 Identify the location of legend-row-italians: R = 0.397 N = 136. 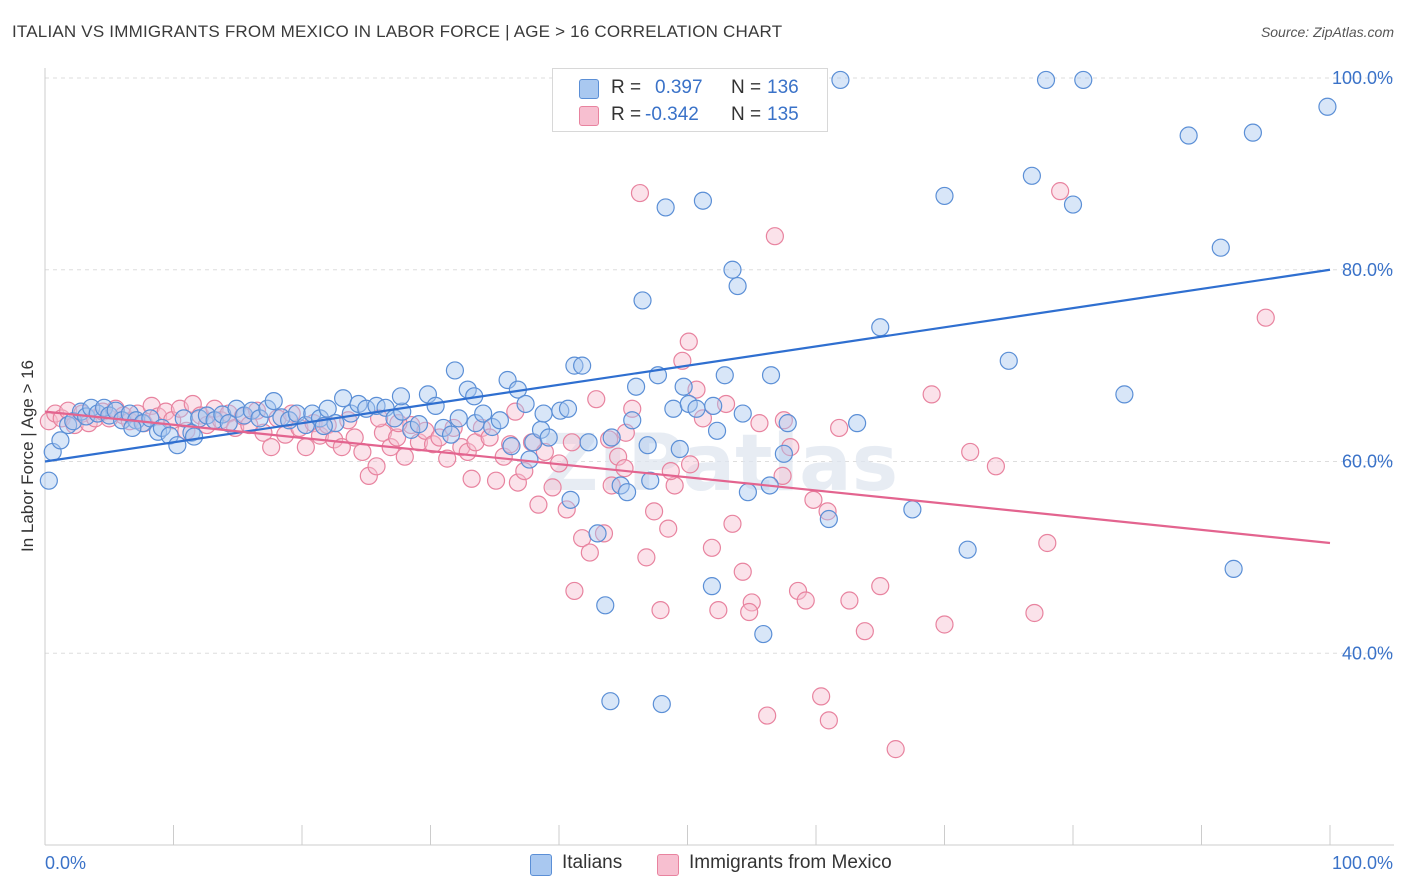
(690, 88).